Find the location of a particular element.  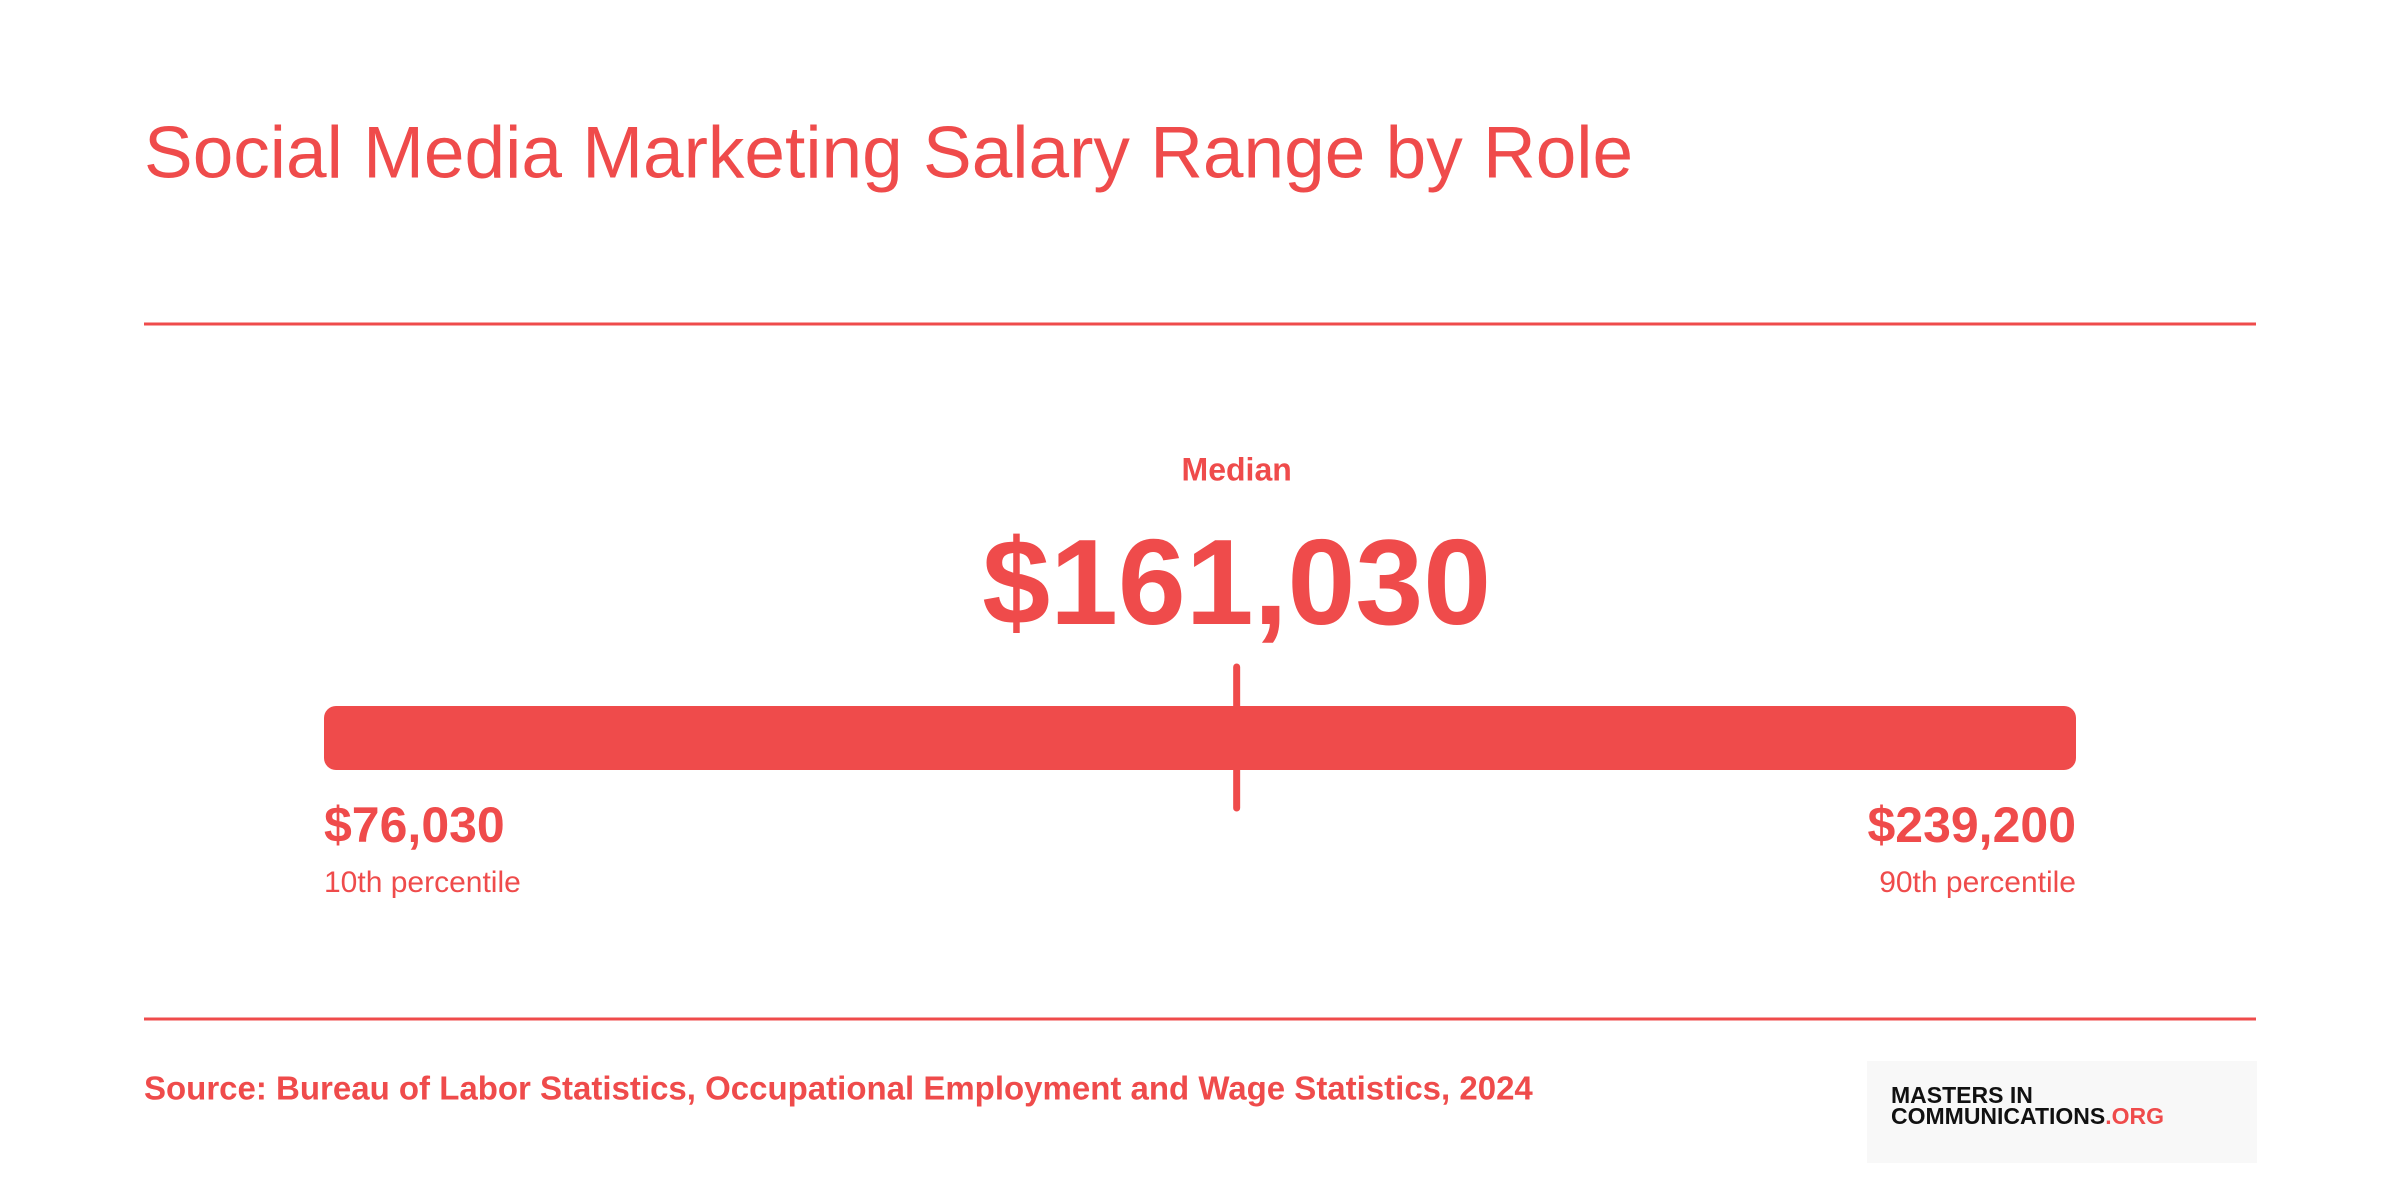

range-bar is located at coordinates (1200, 738).